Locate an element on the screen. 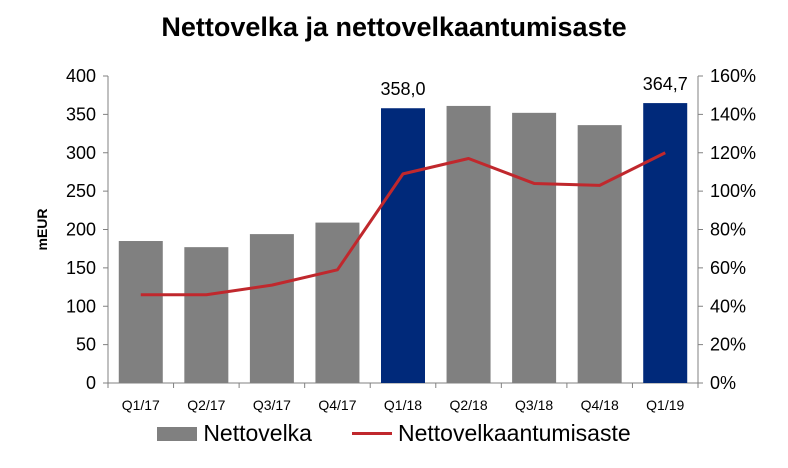 The width and height of the screenshot is (788, 468). chart-title: Nettovelka ja nettovelkaantumisaste is located at coordinates (394, 27).